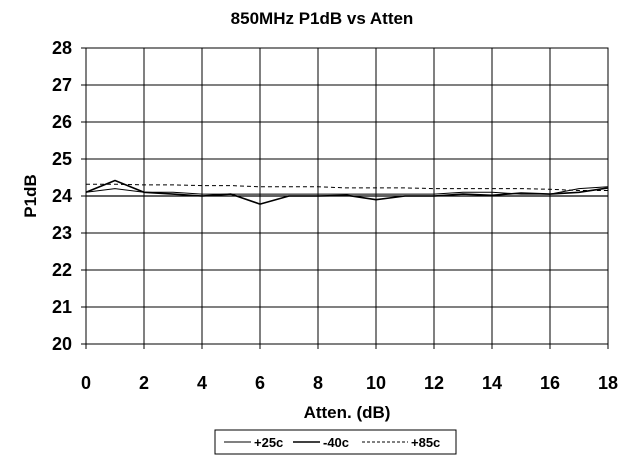 The image size is (621, 458). Describe the element at coordinates (202, 383) in the screenshot. I see `x-tick-label: 4` at that location.